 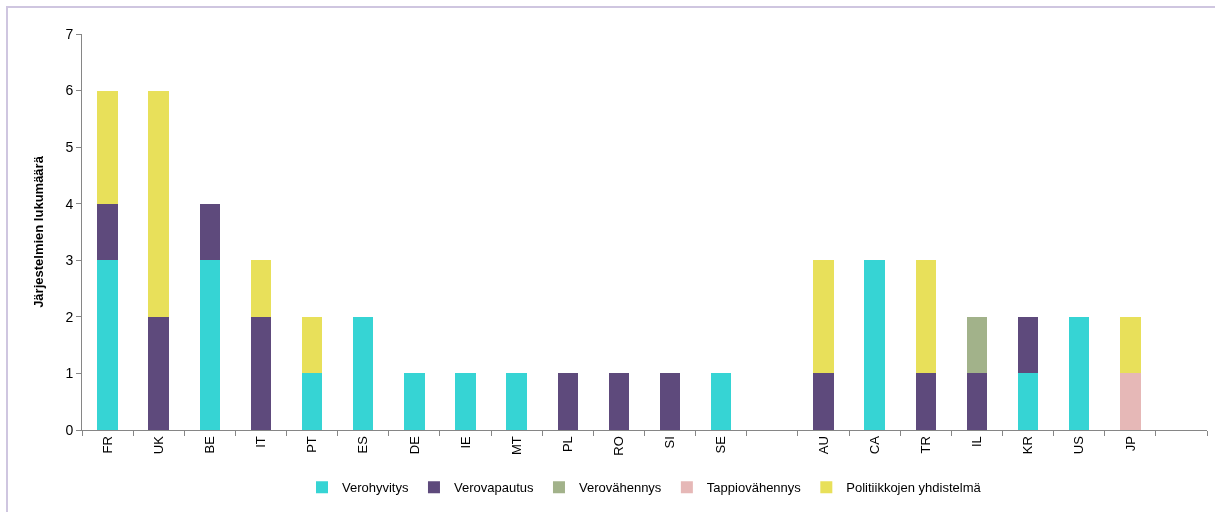 What do you see at coordinates (158, 445) in the screenshot?
I see `x-tick-label: UK` at bounding box center [158, 445].